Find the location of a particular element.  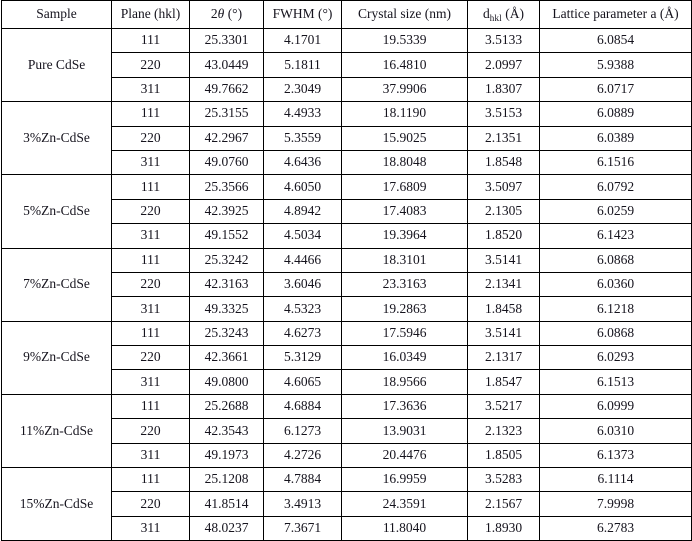

cell-lattice: 7.9998 is located at coordinates (615, 504).